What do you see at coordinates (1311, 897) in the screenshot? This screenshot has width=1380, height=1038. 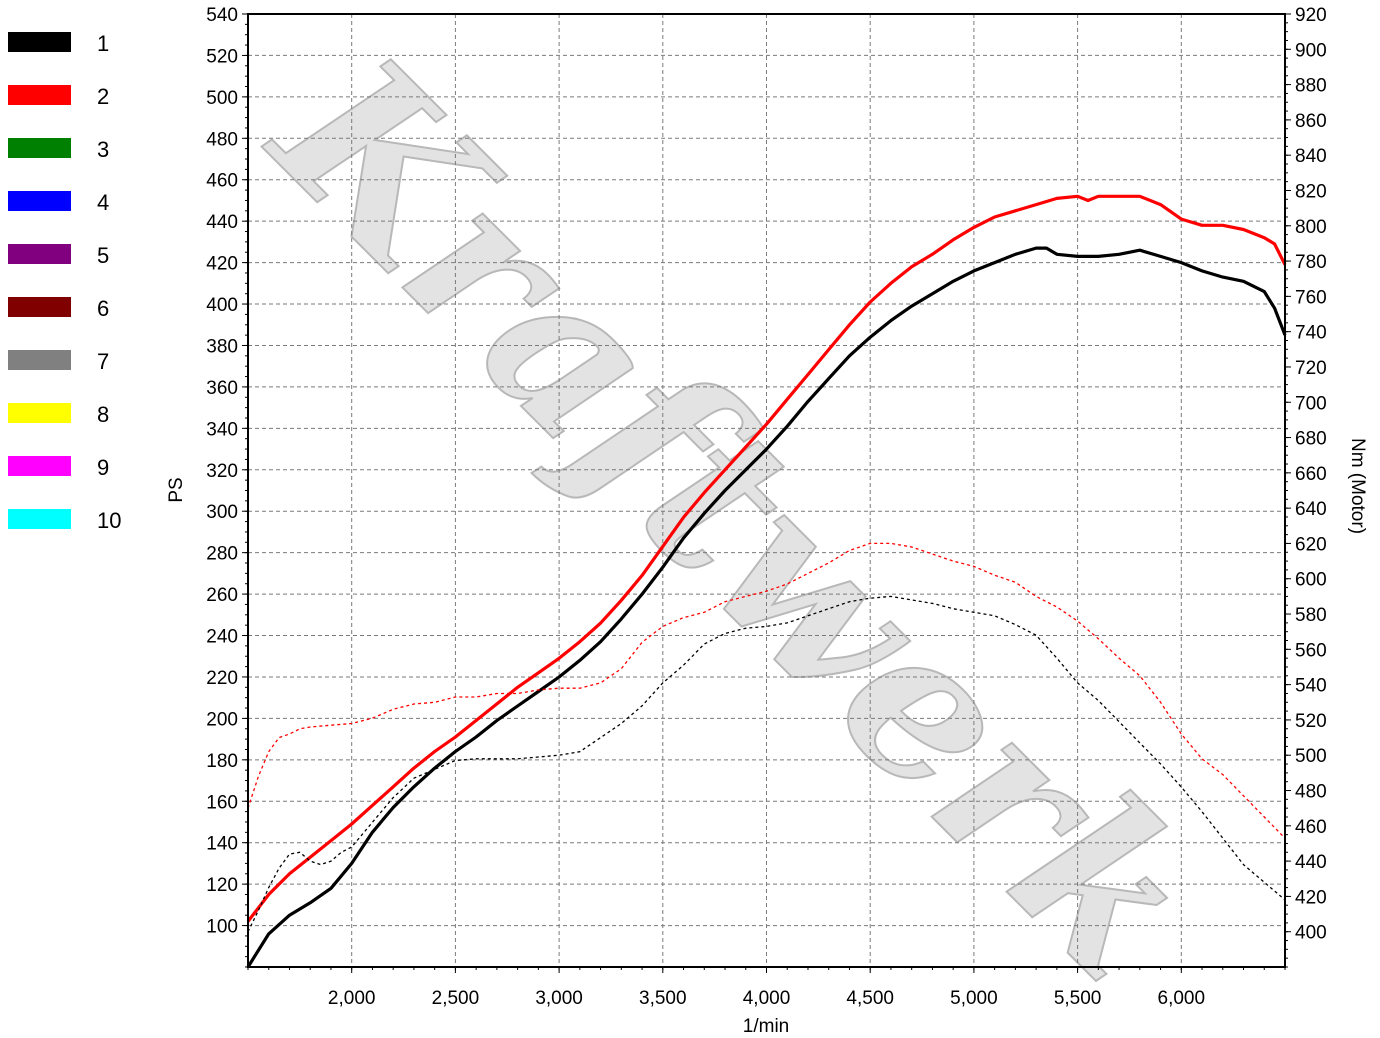 I see `y2-tick-label: 420` at bounding box center [1311, 897].